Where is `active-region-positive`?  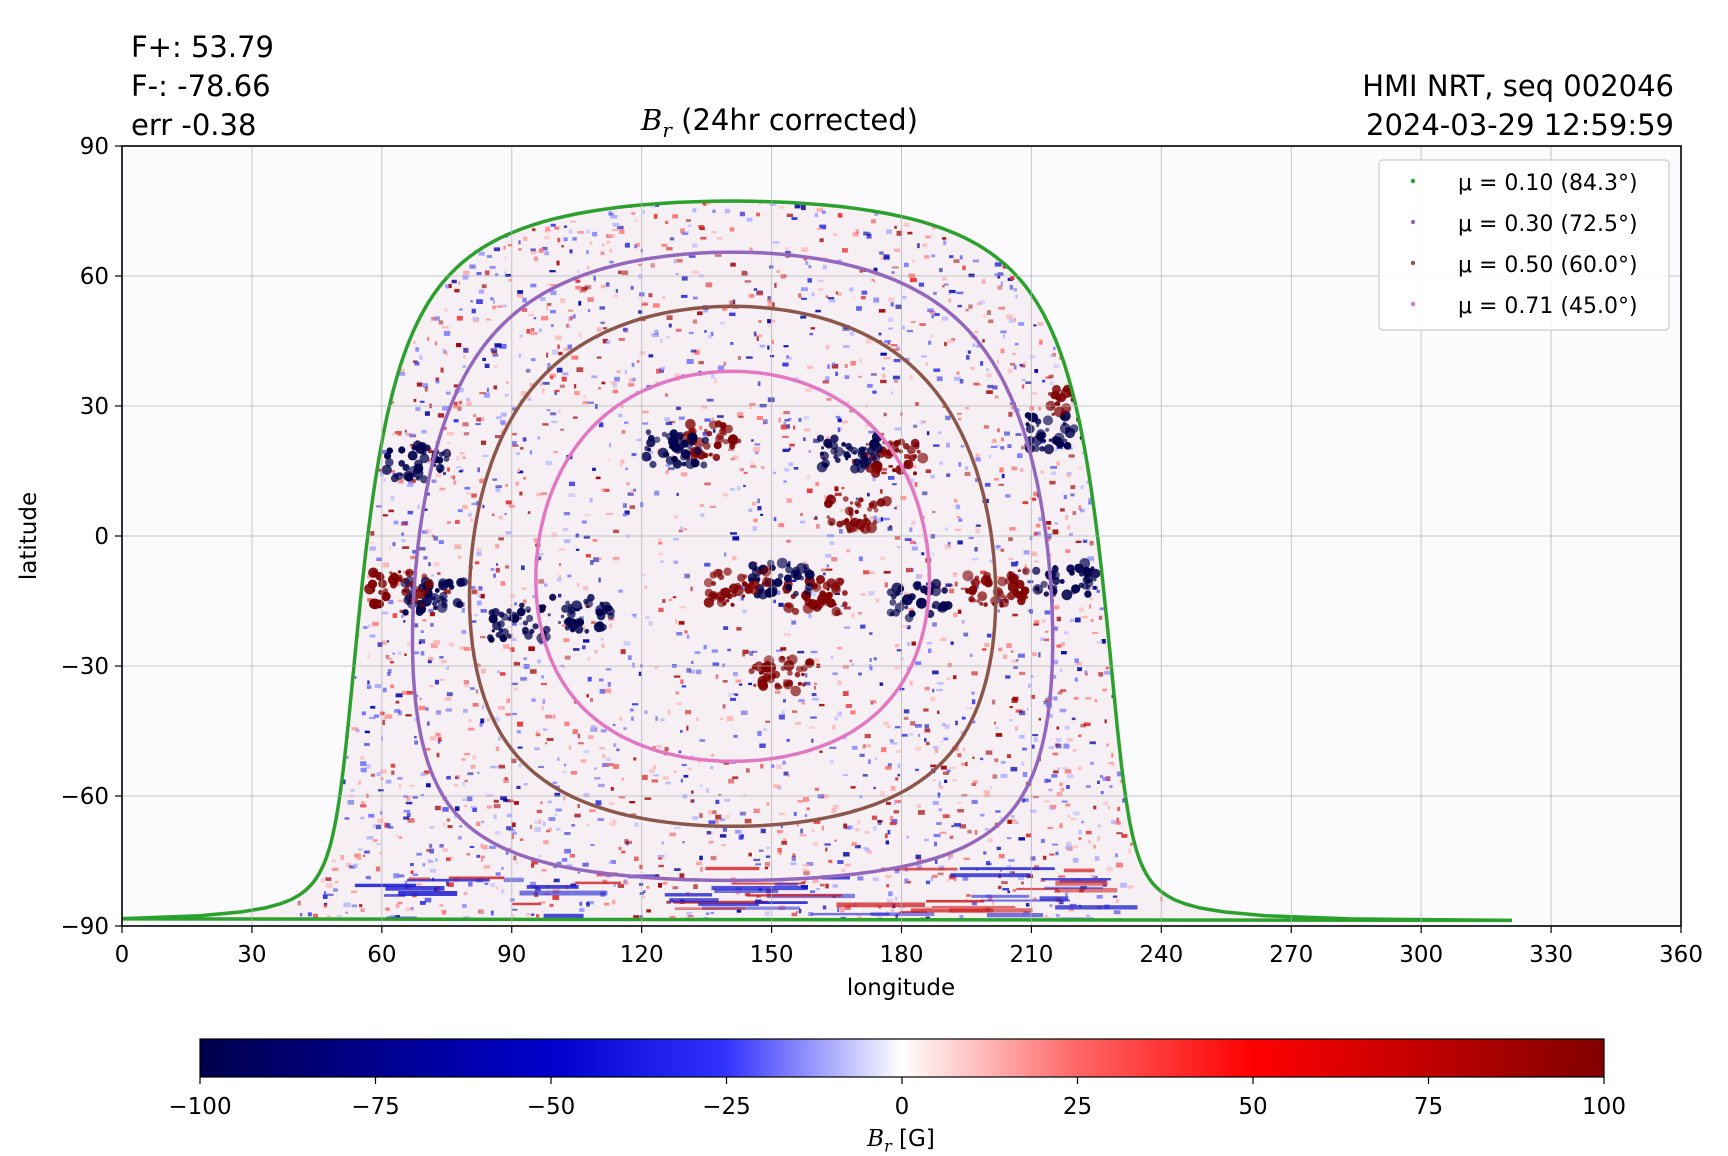
active-region-positive is located at coordinates (781, 675).